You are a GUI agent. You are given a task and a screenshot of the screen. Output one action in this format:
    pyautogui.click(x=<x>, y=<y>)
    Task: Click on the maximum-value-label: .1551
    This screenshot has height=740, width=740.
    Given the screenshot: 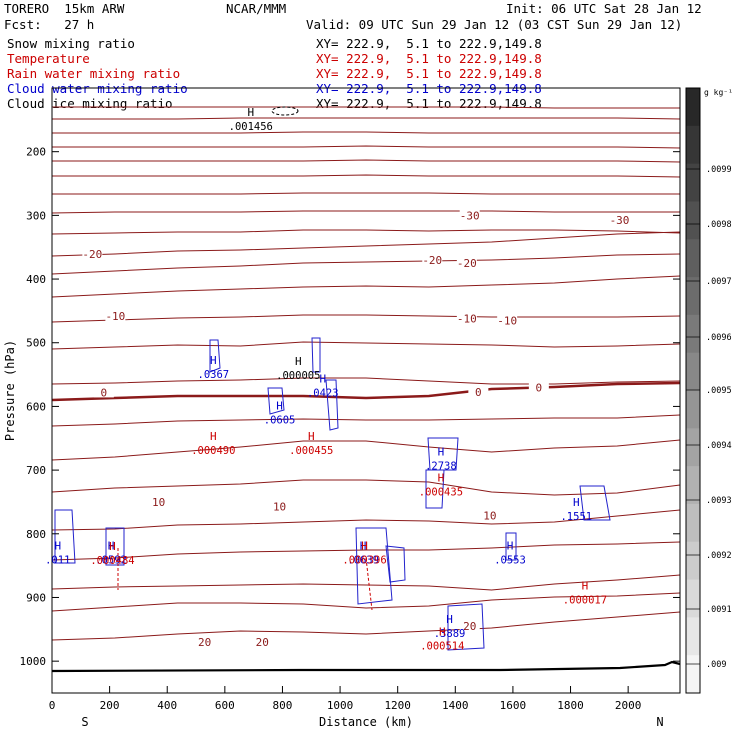 What is the action you would take?
    pyautogui.click(x=576, y=517)
    